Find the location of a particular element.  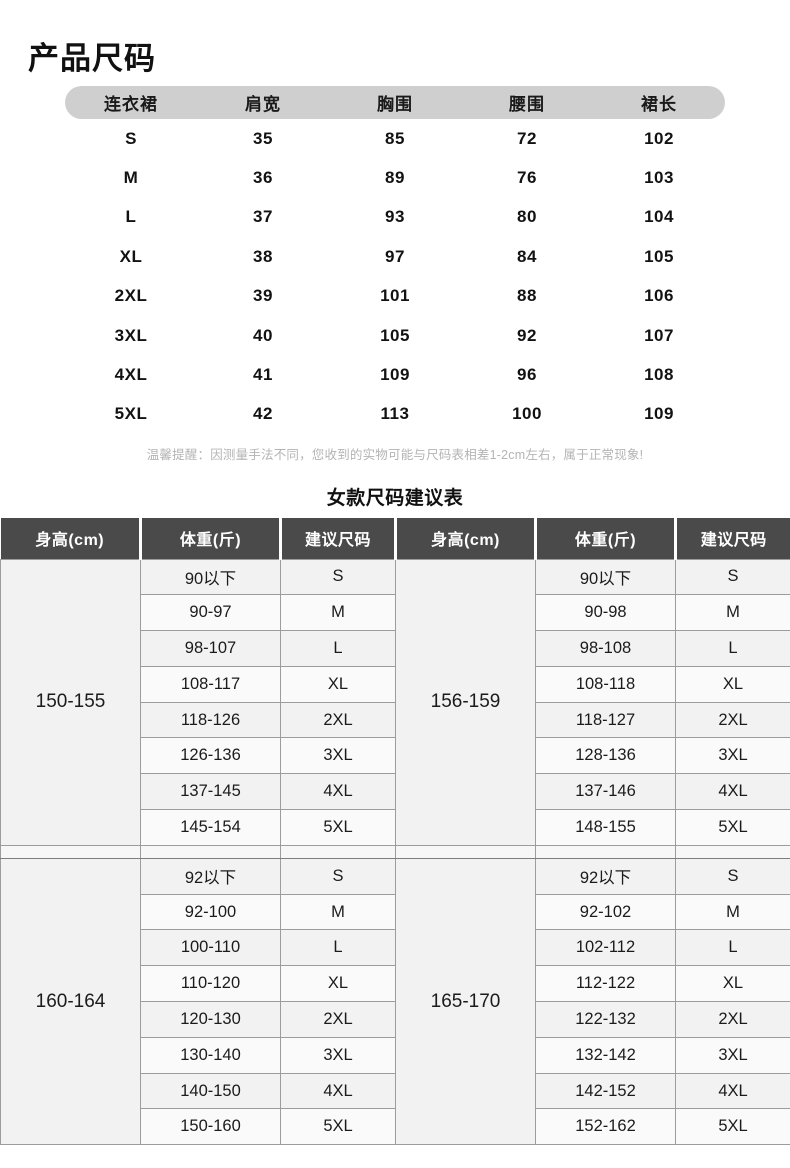

cell-bust: 109 is located at coordinates (395, 375).